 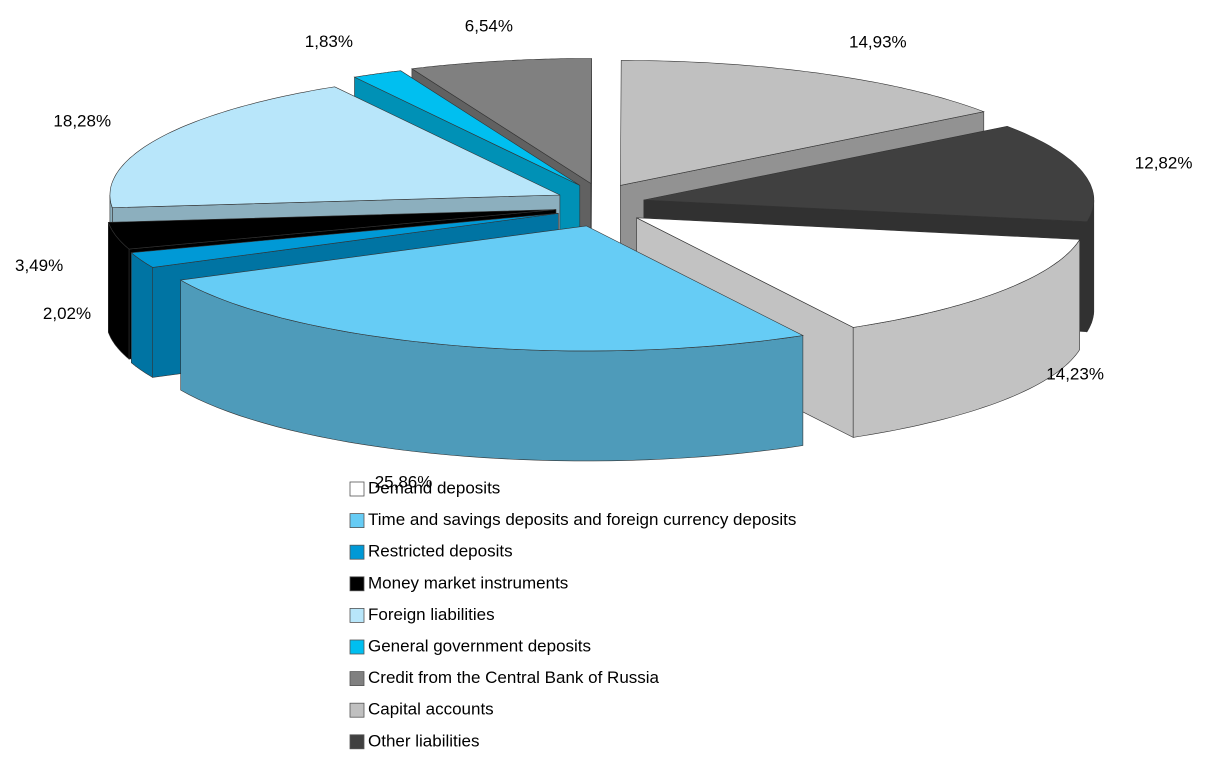 I want to click on data-label: 1,83%, so click(x=329, y=41).